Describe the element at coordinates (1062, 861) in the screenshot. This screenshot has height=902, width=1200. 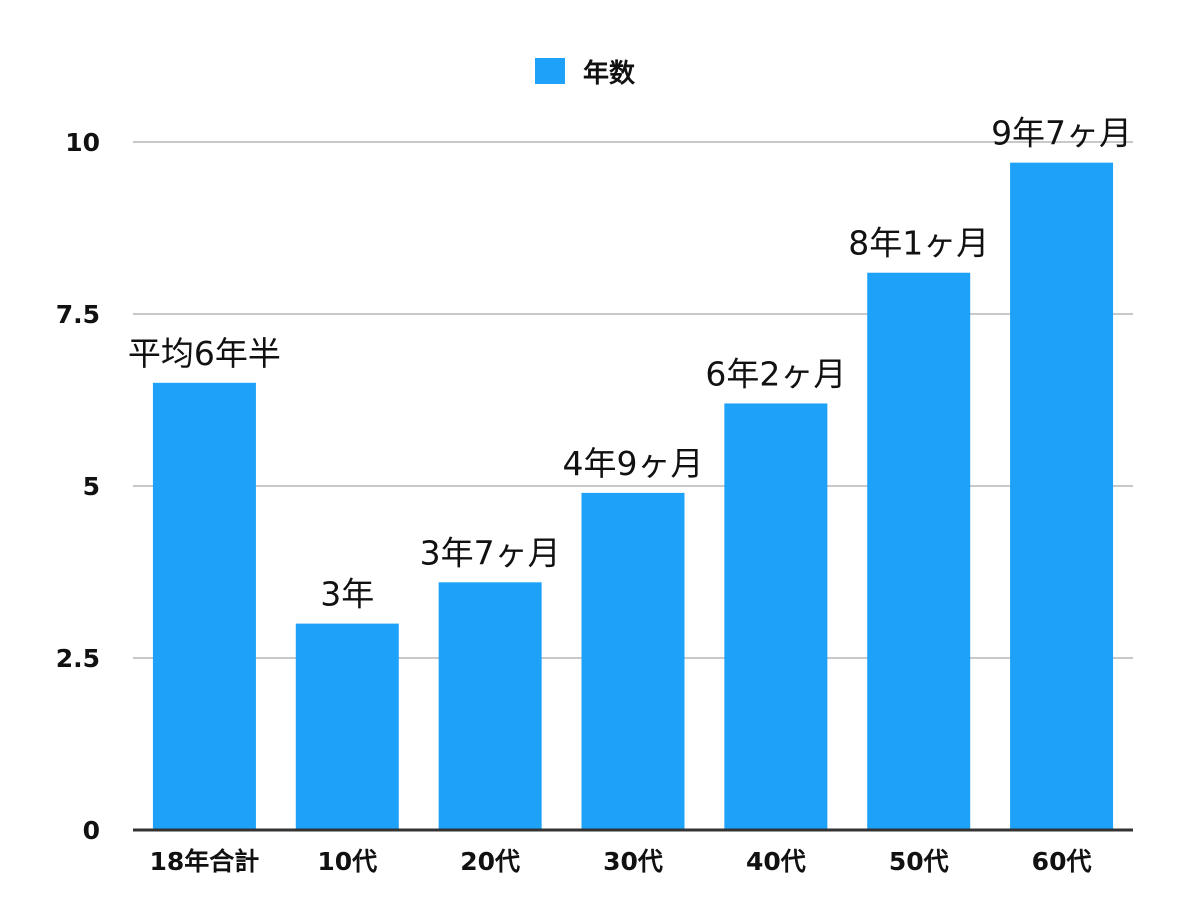
I see `x-category-label: 60代` at that location.